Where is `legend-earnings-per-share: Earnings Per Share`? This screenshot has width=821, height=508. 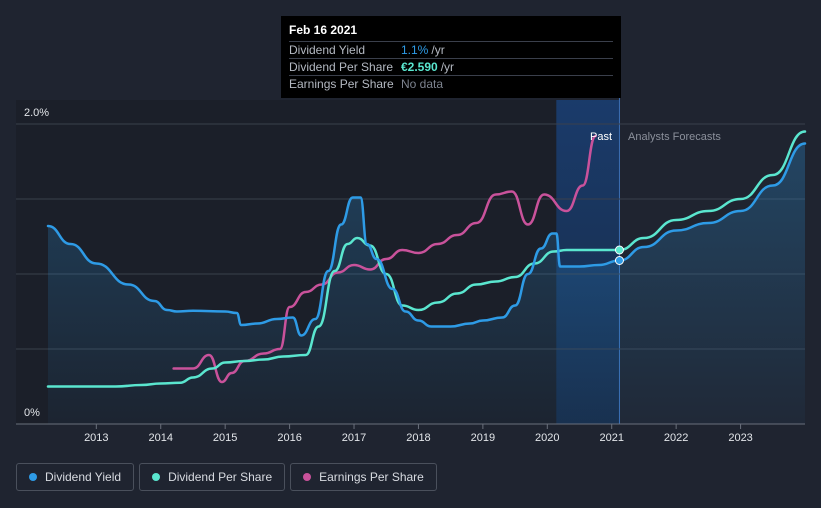 legend-earnings-per-share: Earnings Per Share is located at coordinates (363, 477).